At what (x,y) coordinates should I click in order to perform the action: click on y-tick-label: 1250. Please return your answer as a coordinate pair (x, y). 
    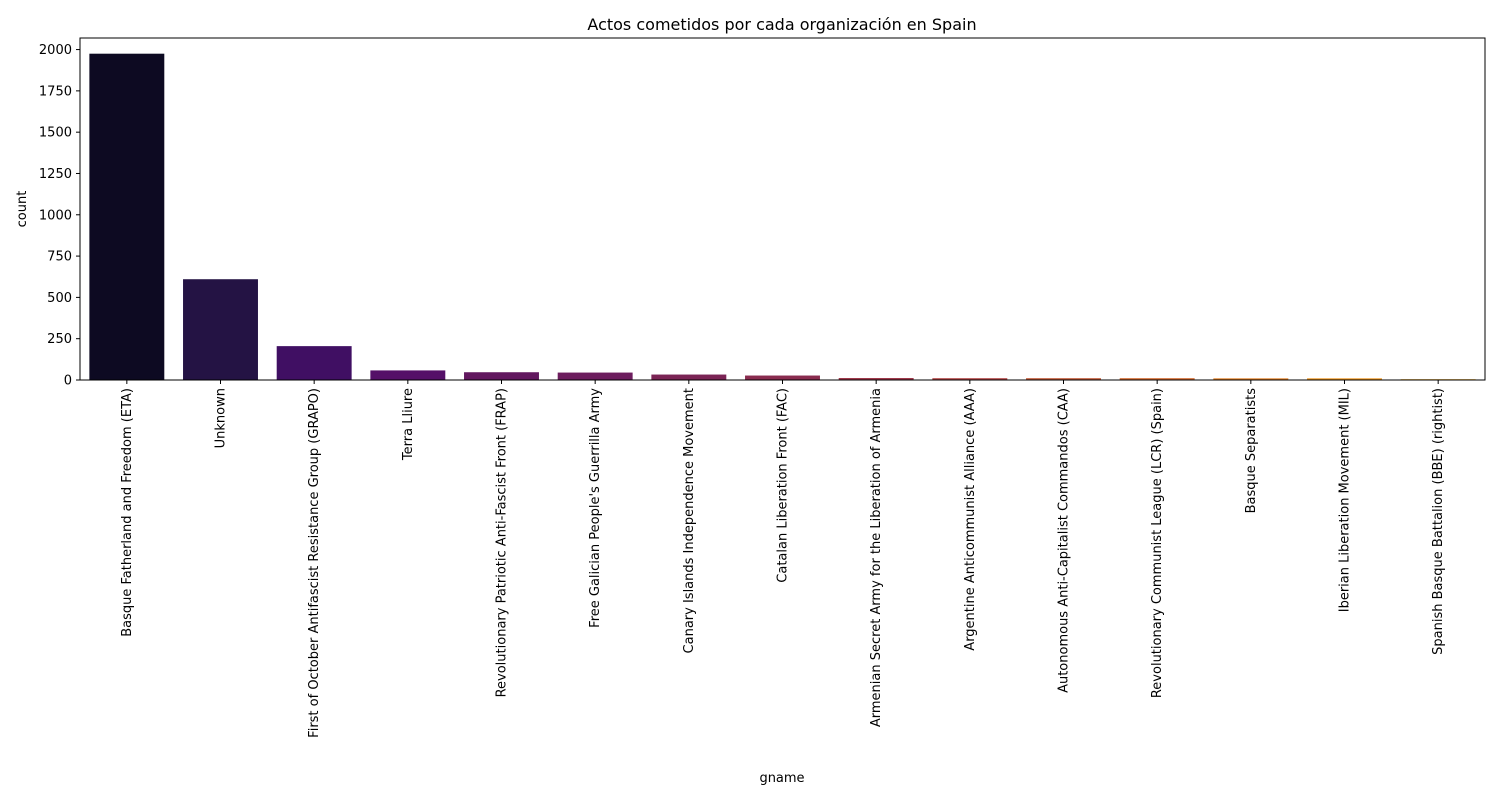
    Looking at the image, I should click on (55, 174).